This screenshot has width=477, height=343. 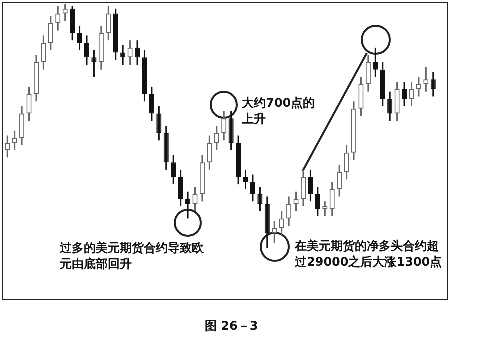 I want to click on annotation: 在美元期货的净多头合约超过29000之后大涨1300点, so click(x=369, y=254).